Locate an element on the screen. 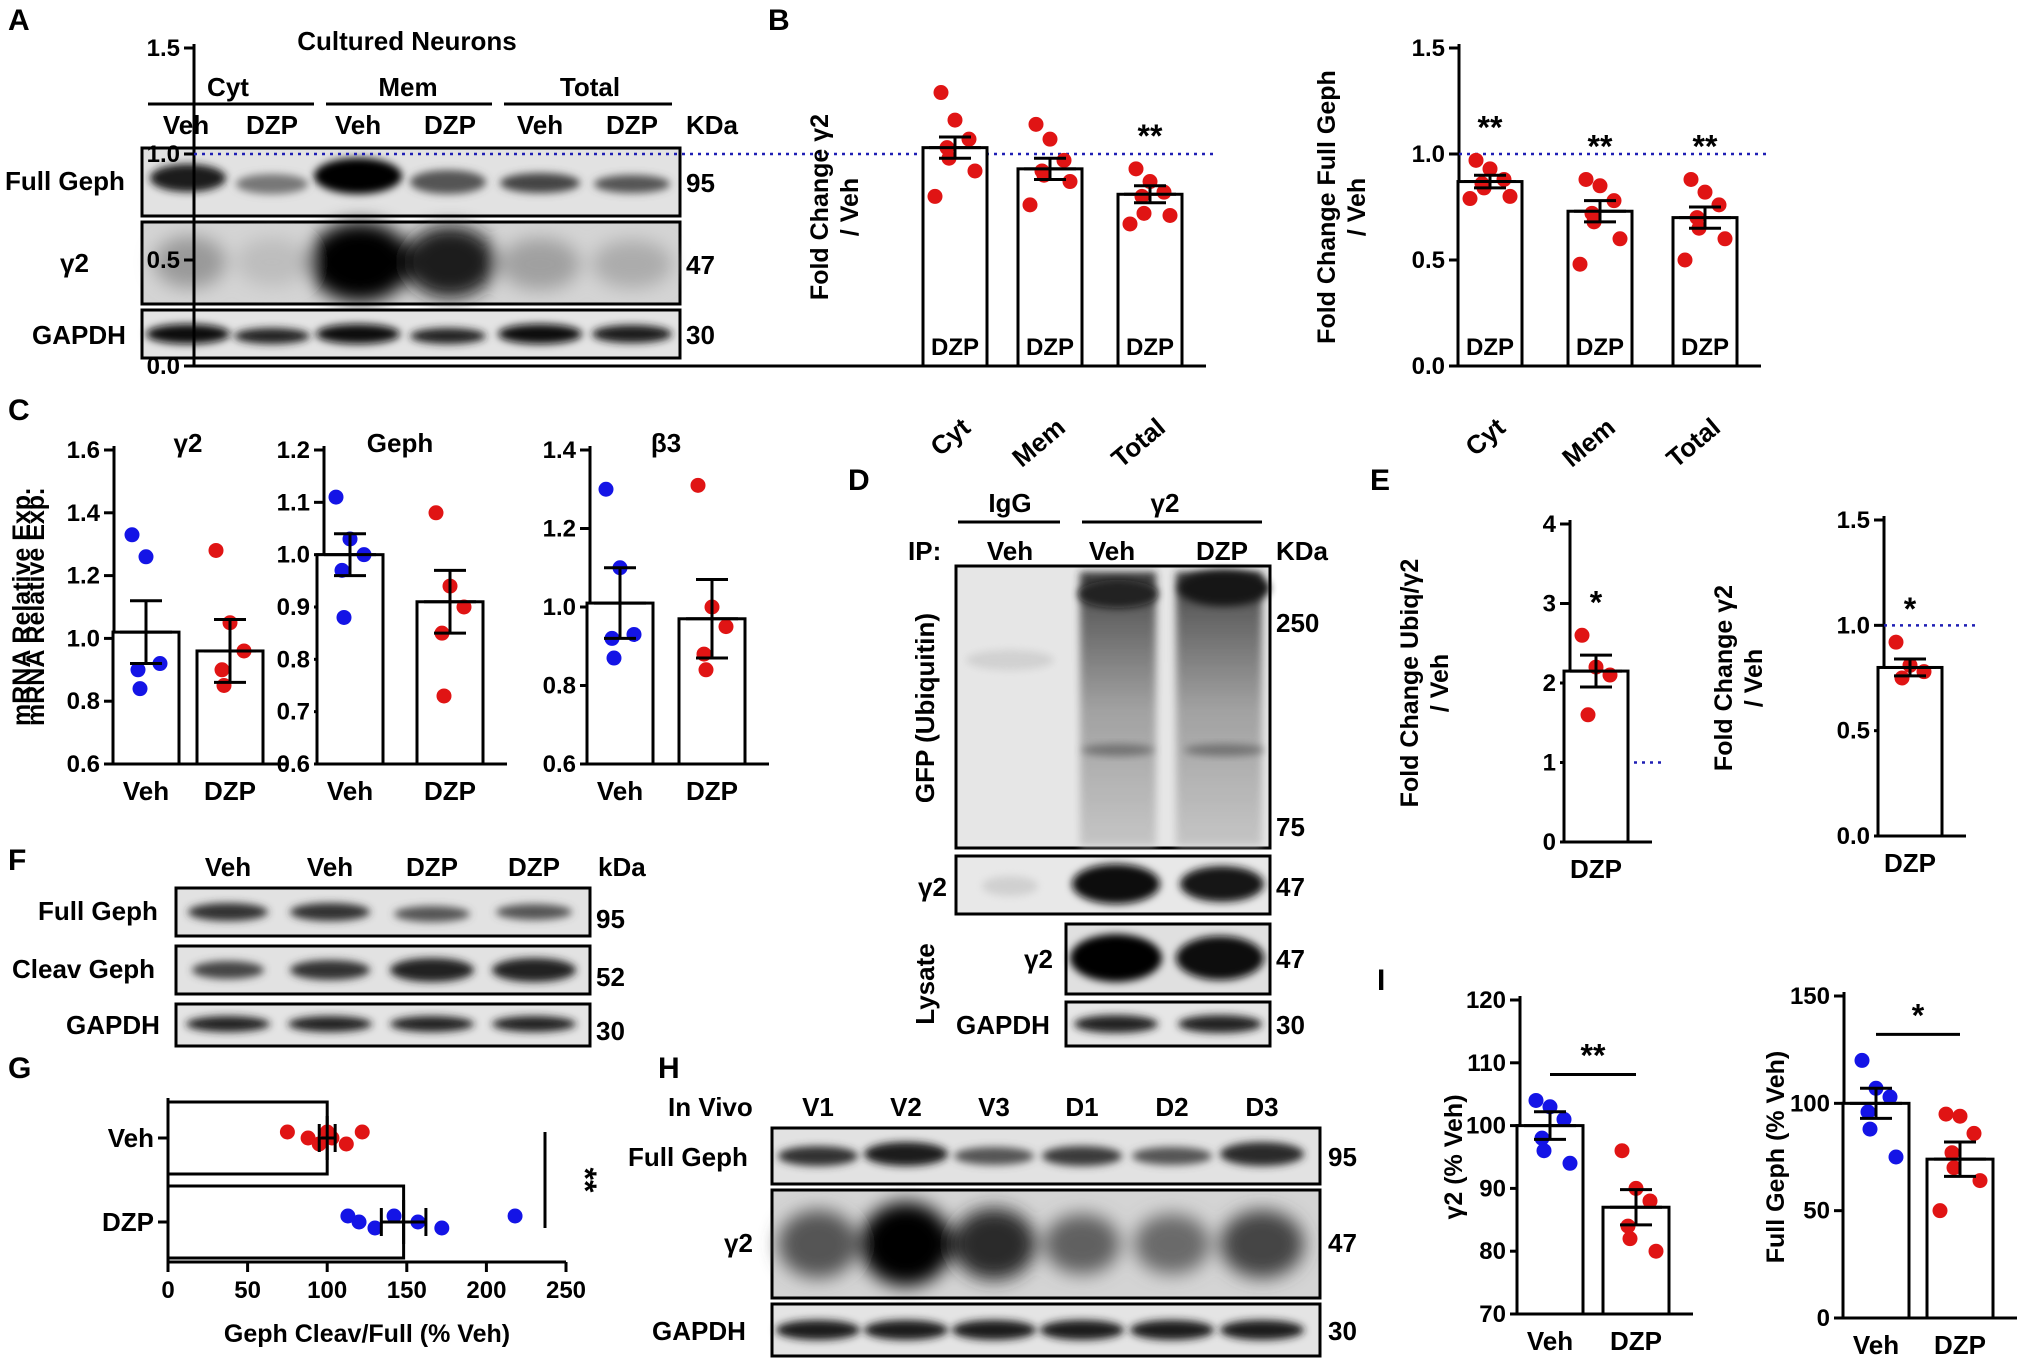 The height and width of the screenshot is (1363, 2040). b1-significance: ** is located at coordinates (1150, 136).